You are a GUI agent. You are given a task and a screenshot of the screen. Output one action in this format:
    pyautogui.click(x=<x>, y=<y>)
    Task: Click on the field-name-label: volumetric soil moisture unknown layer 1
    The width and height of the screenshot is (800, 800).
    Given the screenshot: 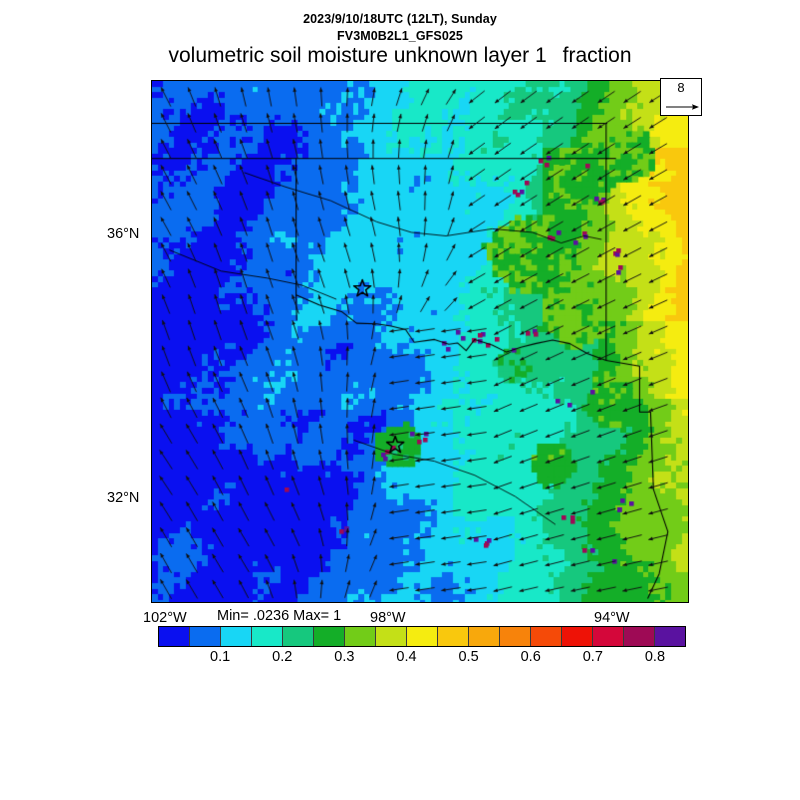 What is the action you would take?
    pyautogui.click(x=357, y=55)
    